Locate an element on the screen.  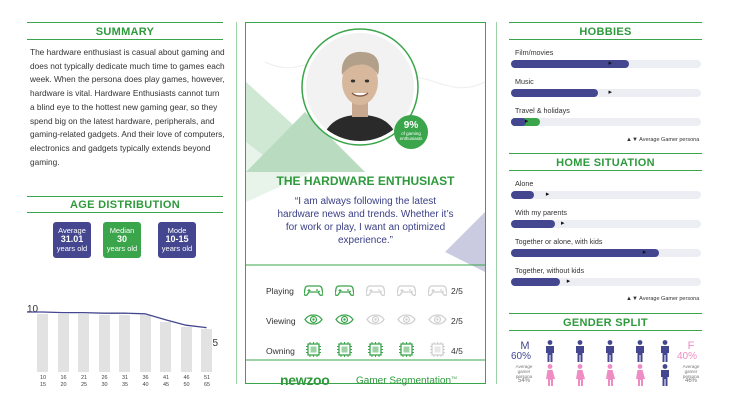
behavior-label: Viewing is located at coordinates (281, 321).